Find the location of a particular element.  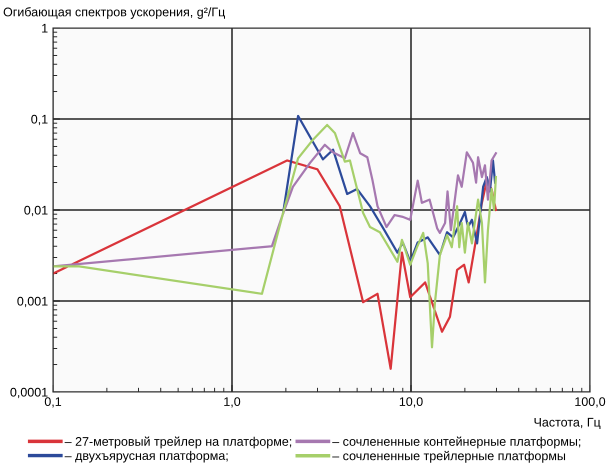

y-tick-label: 0,1 is located at coordinates (39, 120).